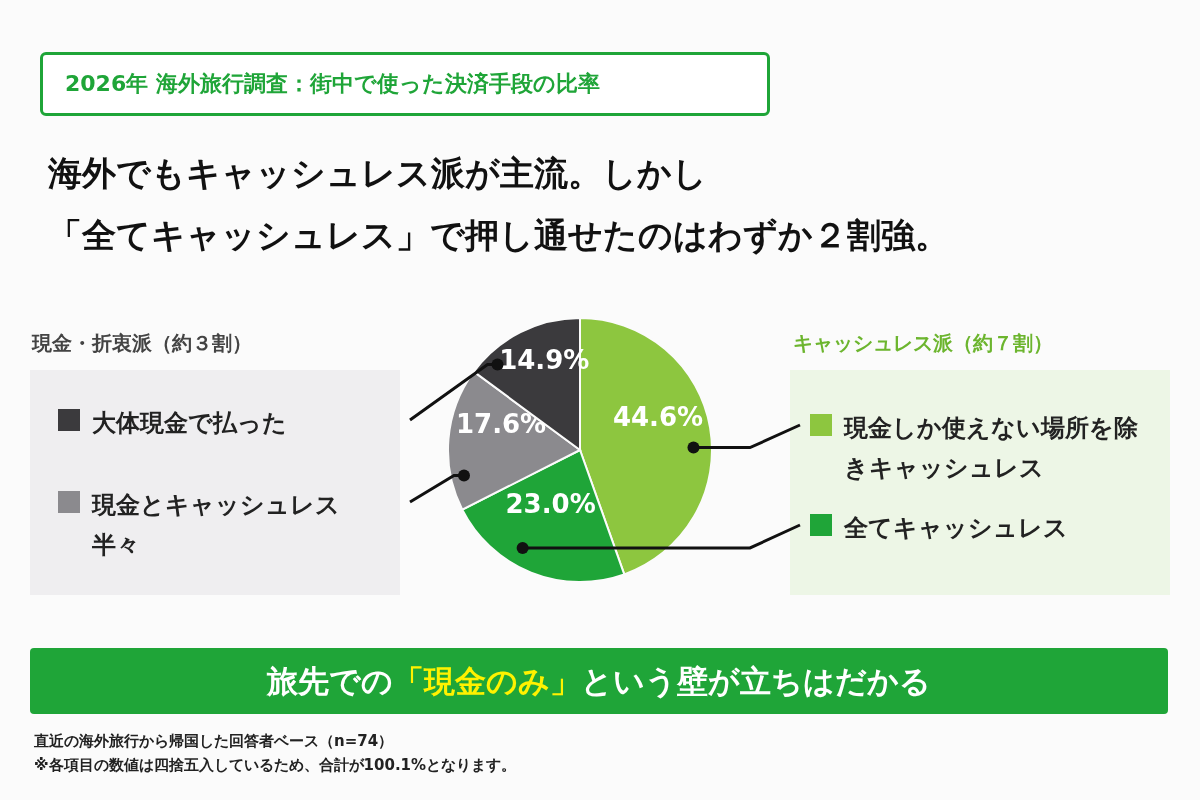 This screenshot has height=800, width=1200. Describe the element at coordinates (405, 84) in the screenshot. I see `title: 2026年 海外旅行調査：街中で使った決済手段の比率` at that location.